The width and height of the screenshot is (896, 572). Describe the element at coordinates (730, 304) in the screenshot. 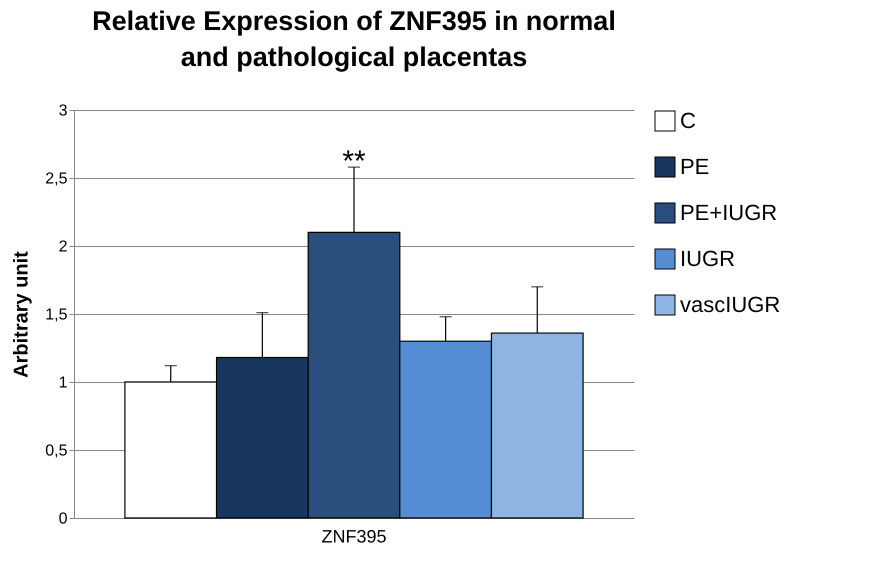

I see `legend-label: vascIUGR` at that location.